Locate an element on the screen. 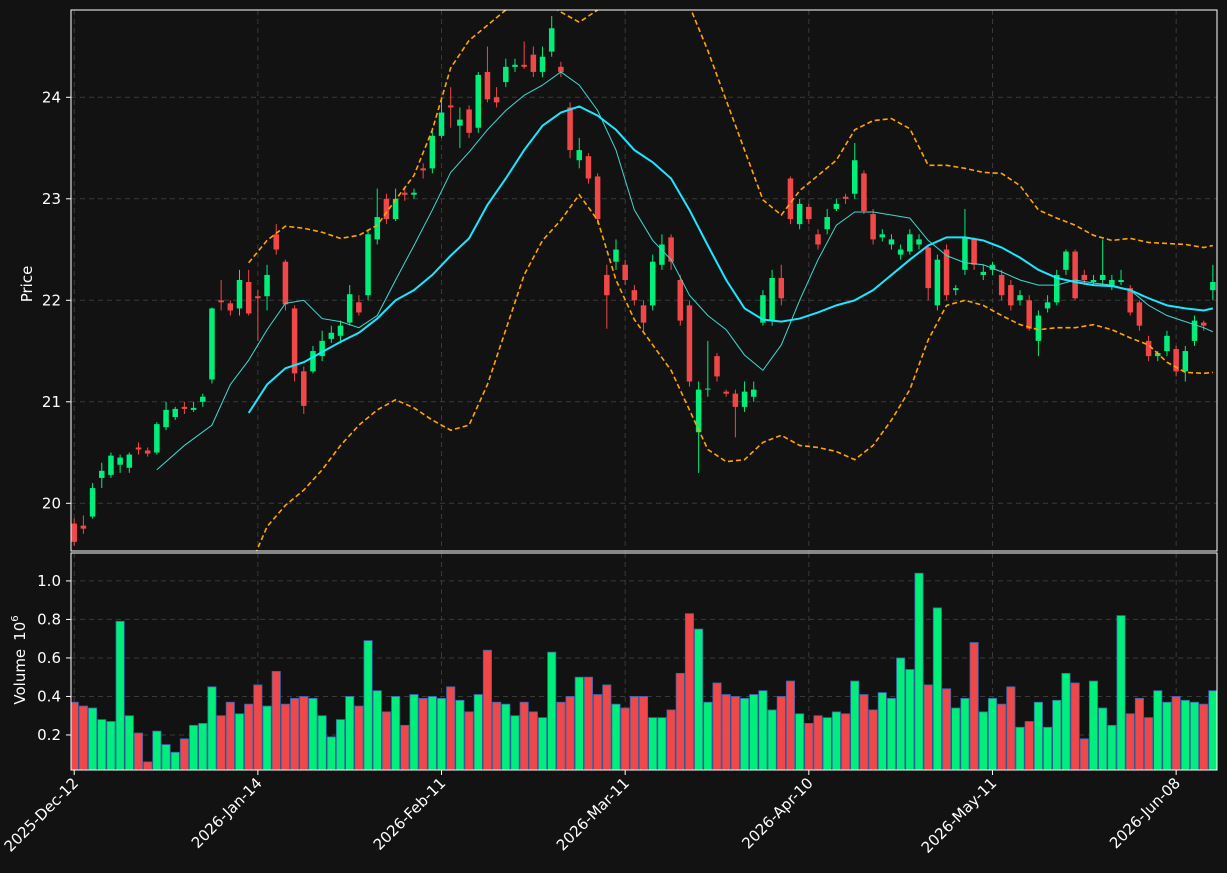 The width and height of the screenshot is (1227, 873). y-tick-label: 0.6 is located at coordinates (49, 658).